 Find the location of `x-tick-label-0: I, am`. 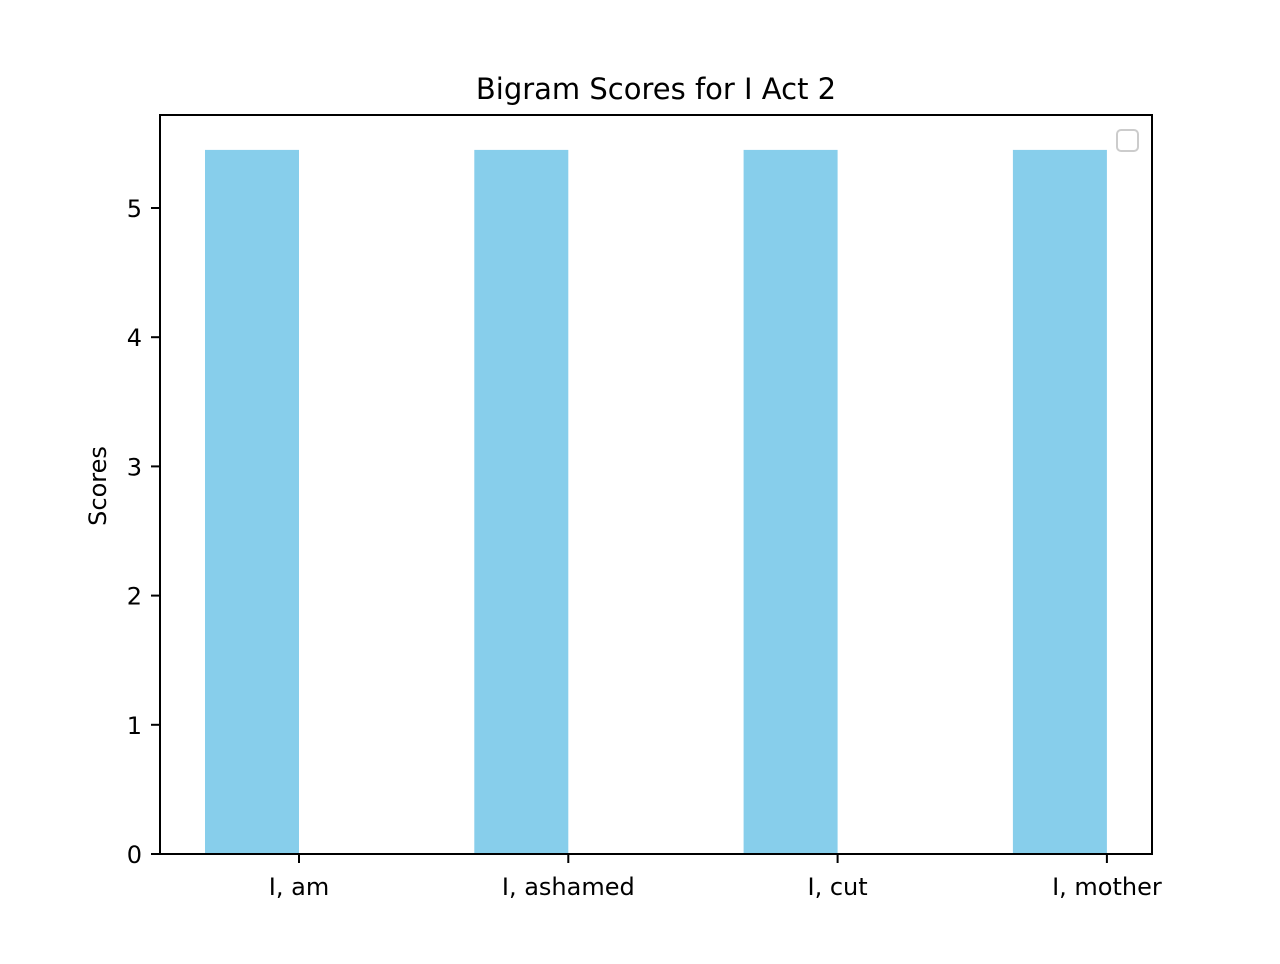

x-tick-label-0: I, am is located at coordinates (299, 887).